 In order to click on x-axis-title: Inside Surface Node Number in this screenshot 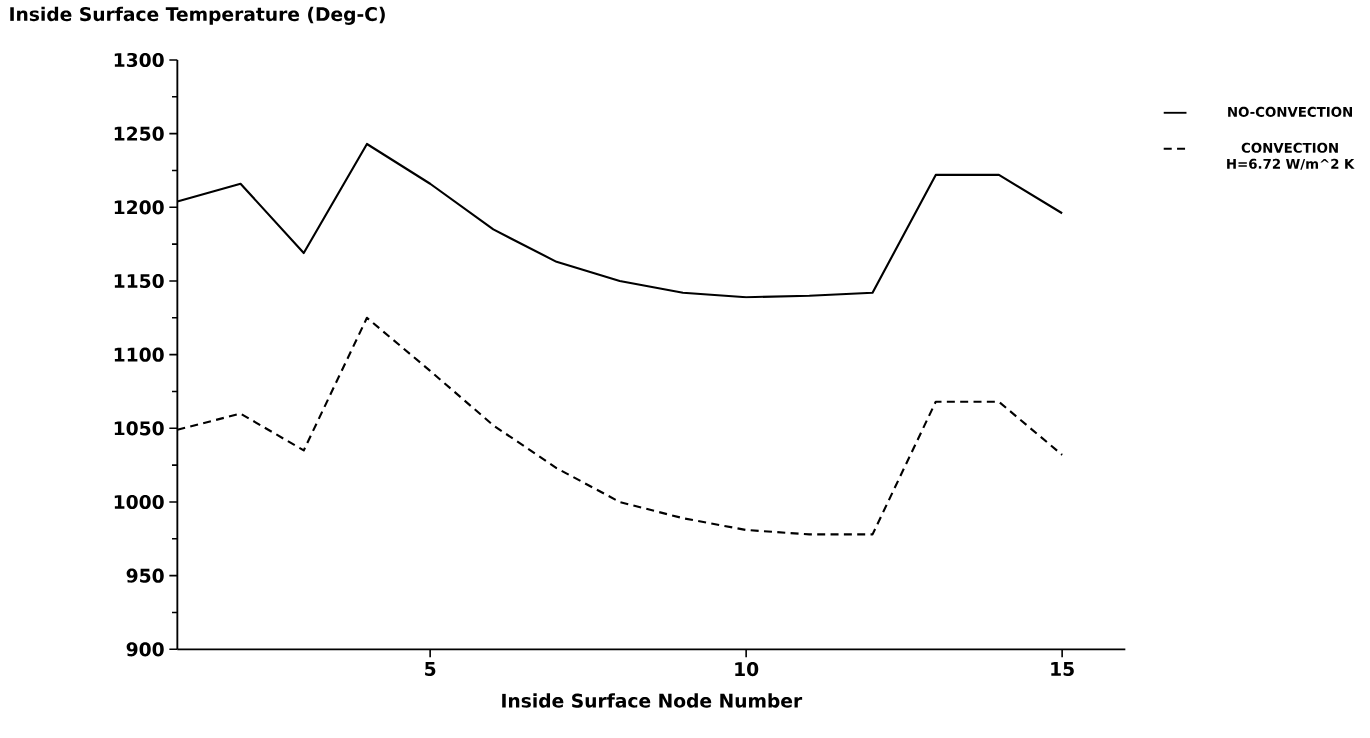, I will do `click(652, 700)`.